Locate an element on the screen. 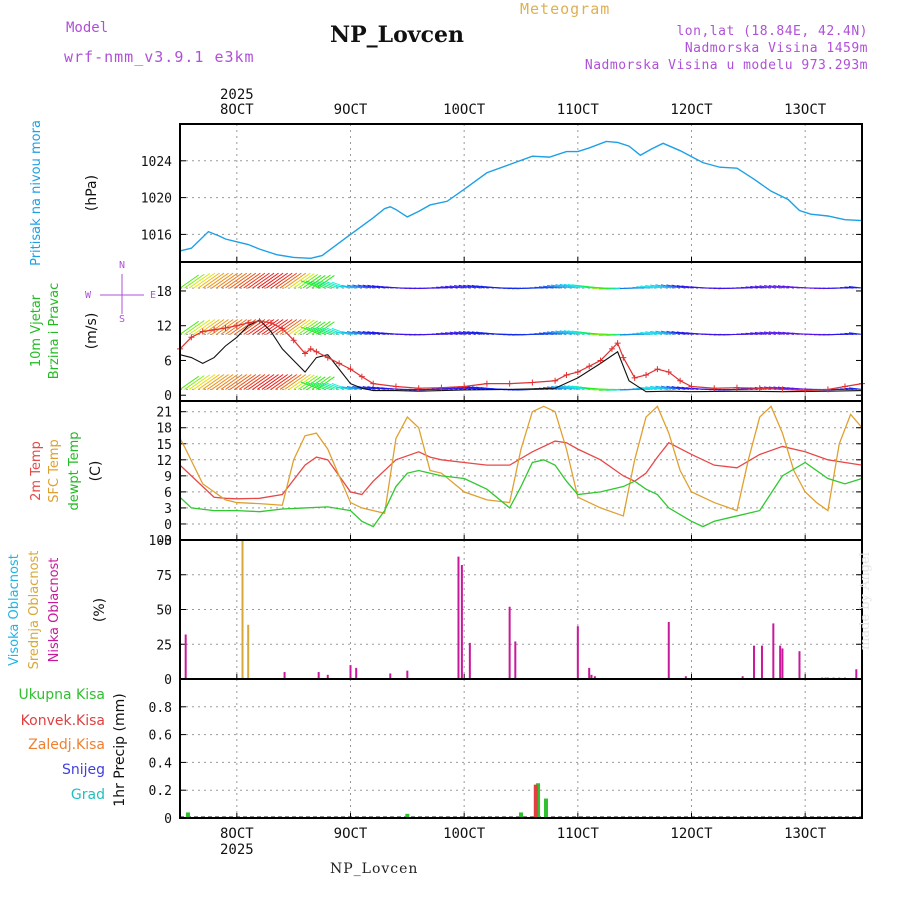  precip-unit-label: 1hr Precip (mm) is located at coordinates (120, 749).